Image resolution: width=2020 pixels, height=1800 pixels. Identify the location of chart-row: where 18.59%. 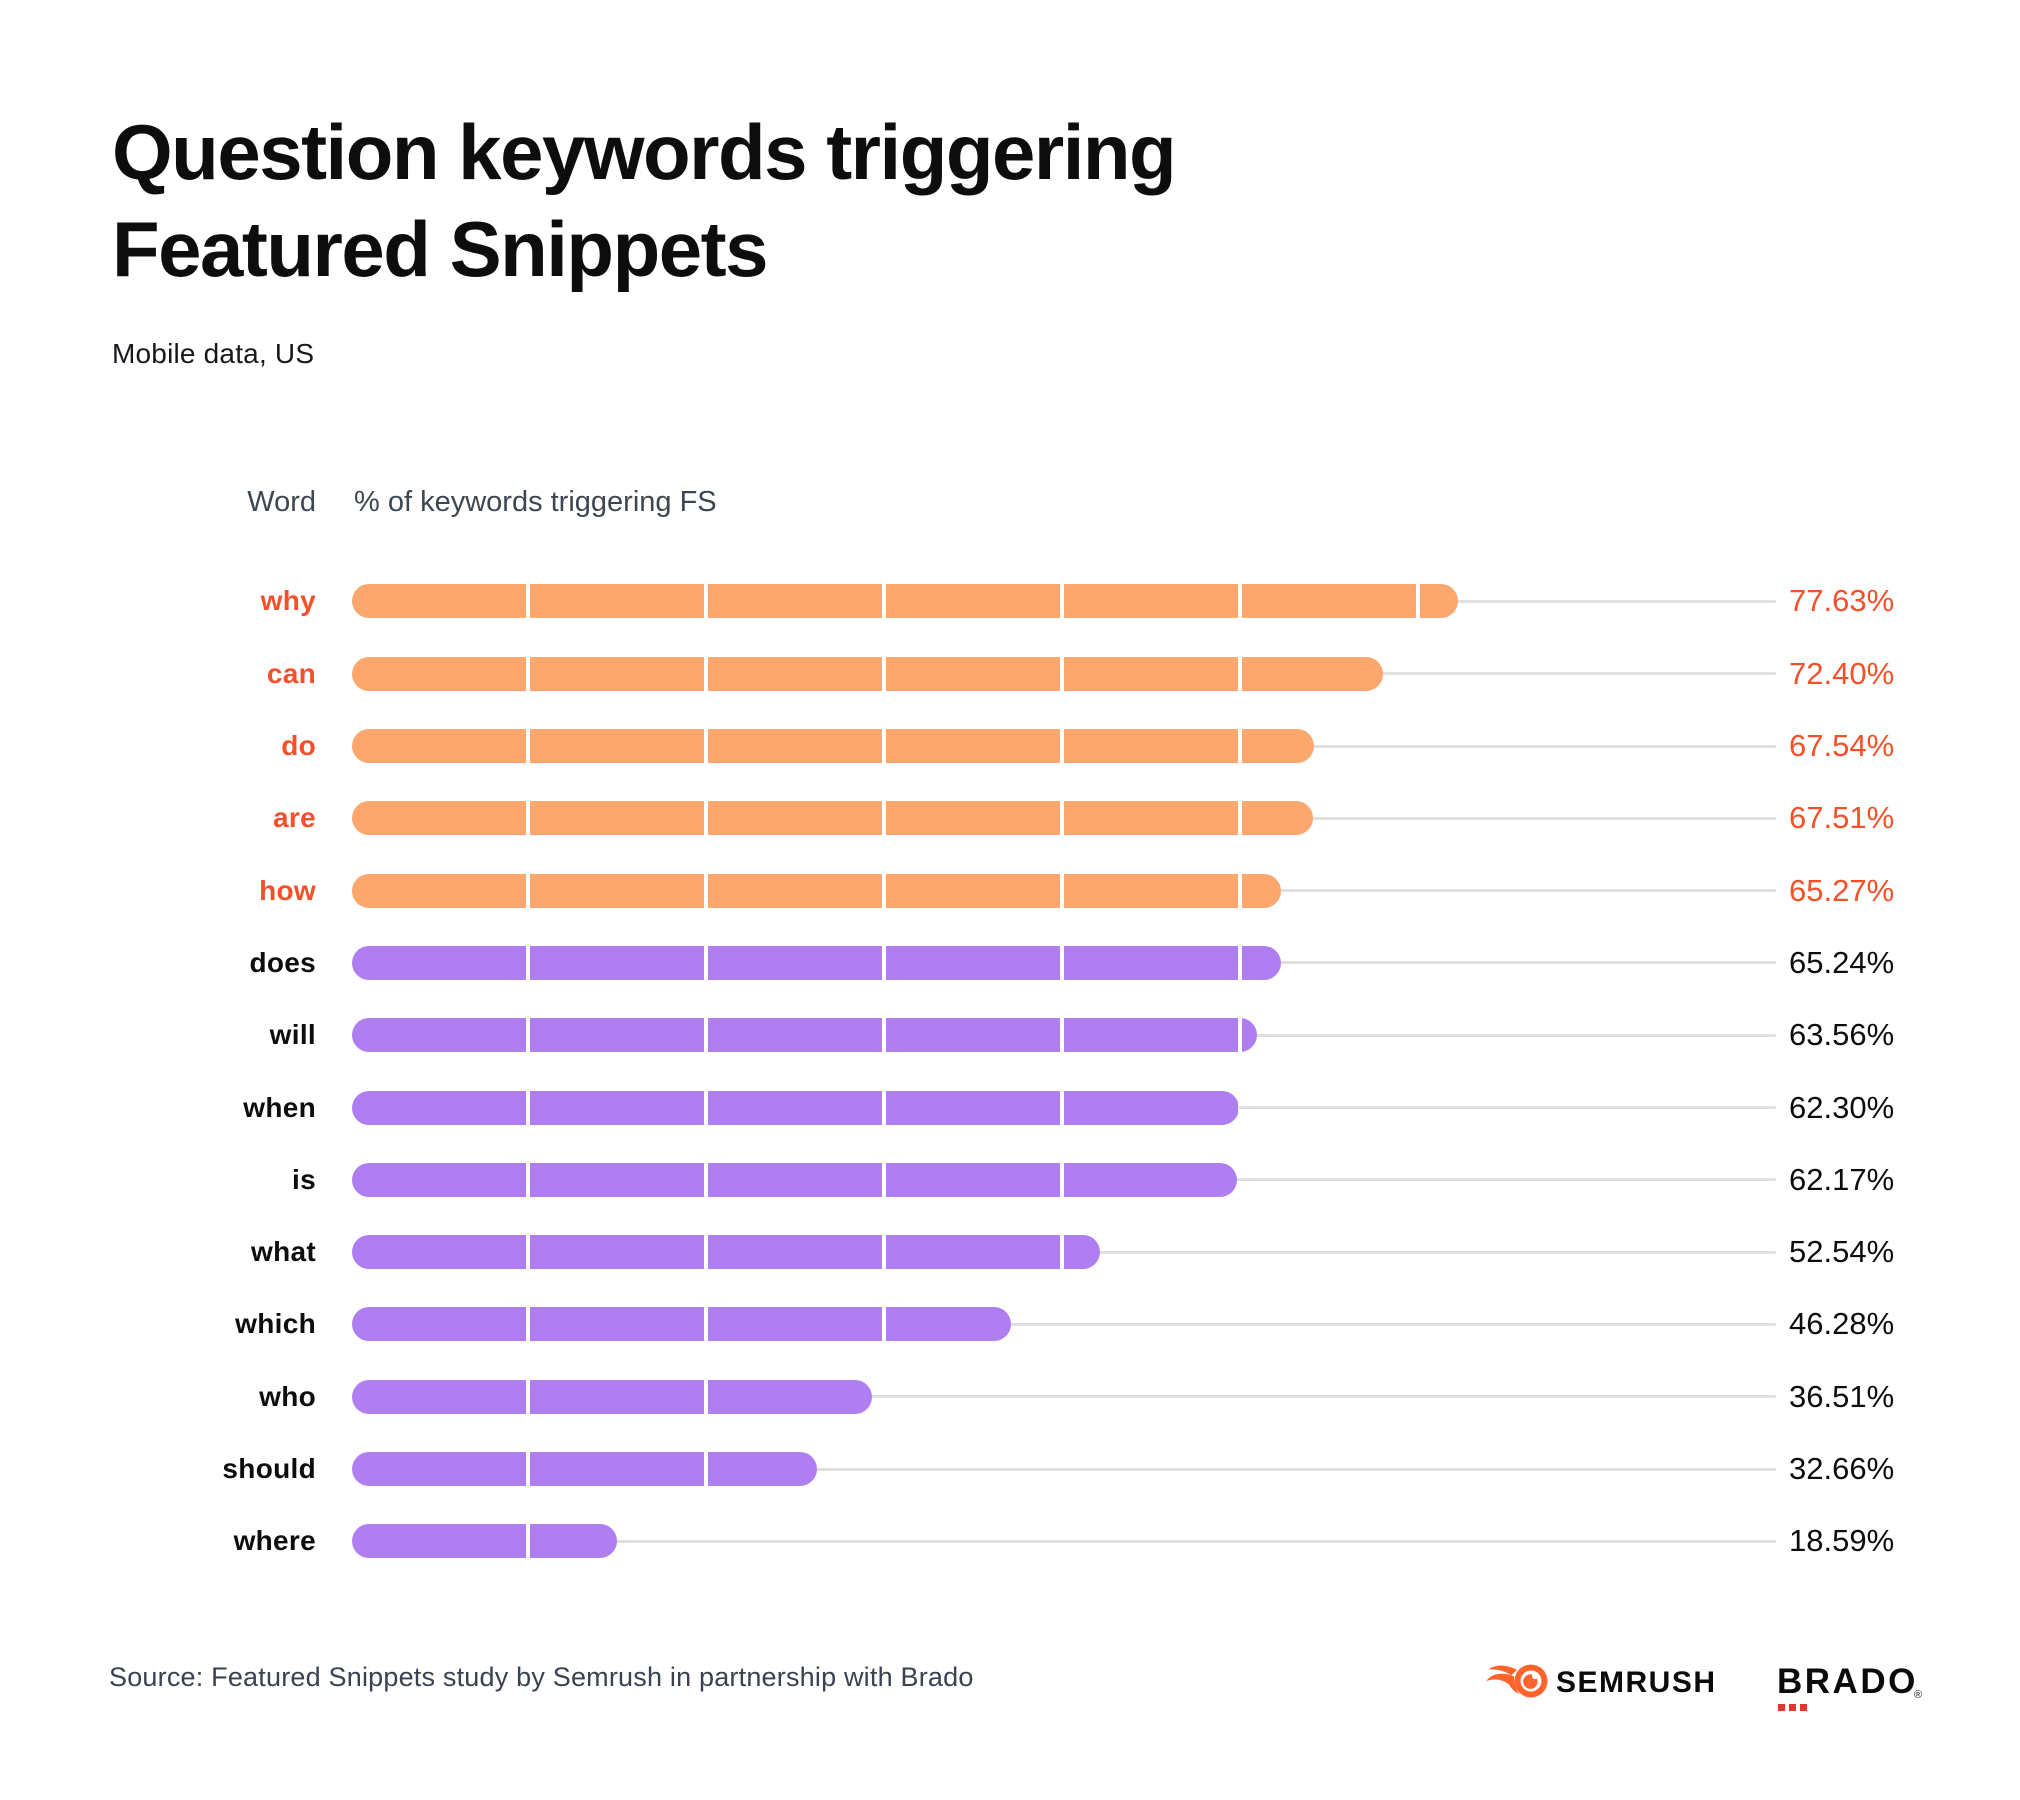
(1010, 1541).